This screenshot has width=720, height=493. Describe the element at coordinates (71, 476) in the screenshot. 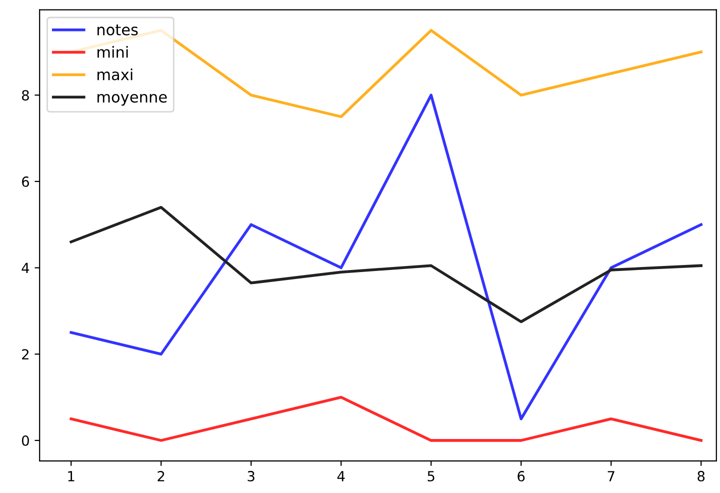

I see `x-tick-label: 1` at that location.